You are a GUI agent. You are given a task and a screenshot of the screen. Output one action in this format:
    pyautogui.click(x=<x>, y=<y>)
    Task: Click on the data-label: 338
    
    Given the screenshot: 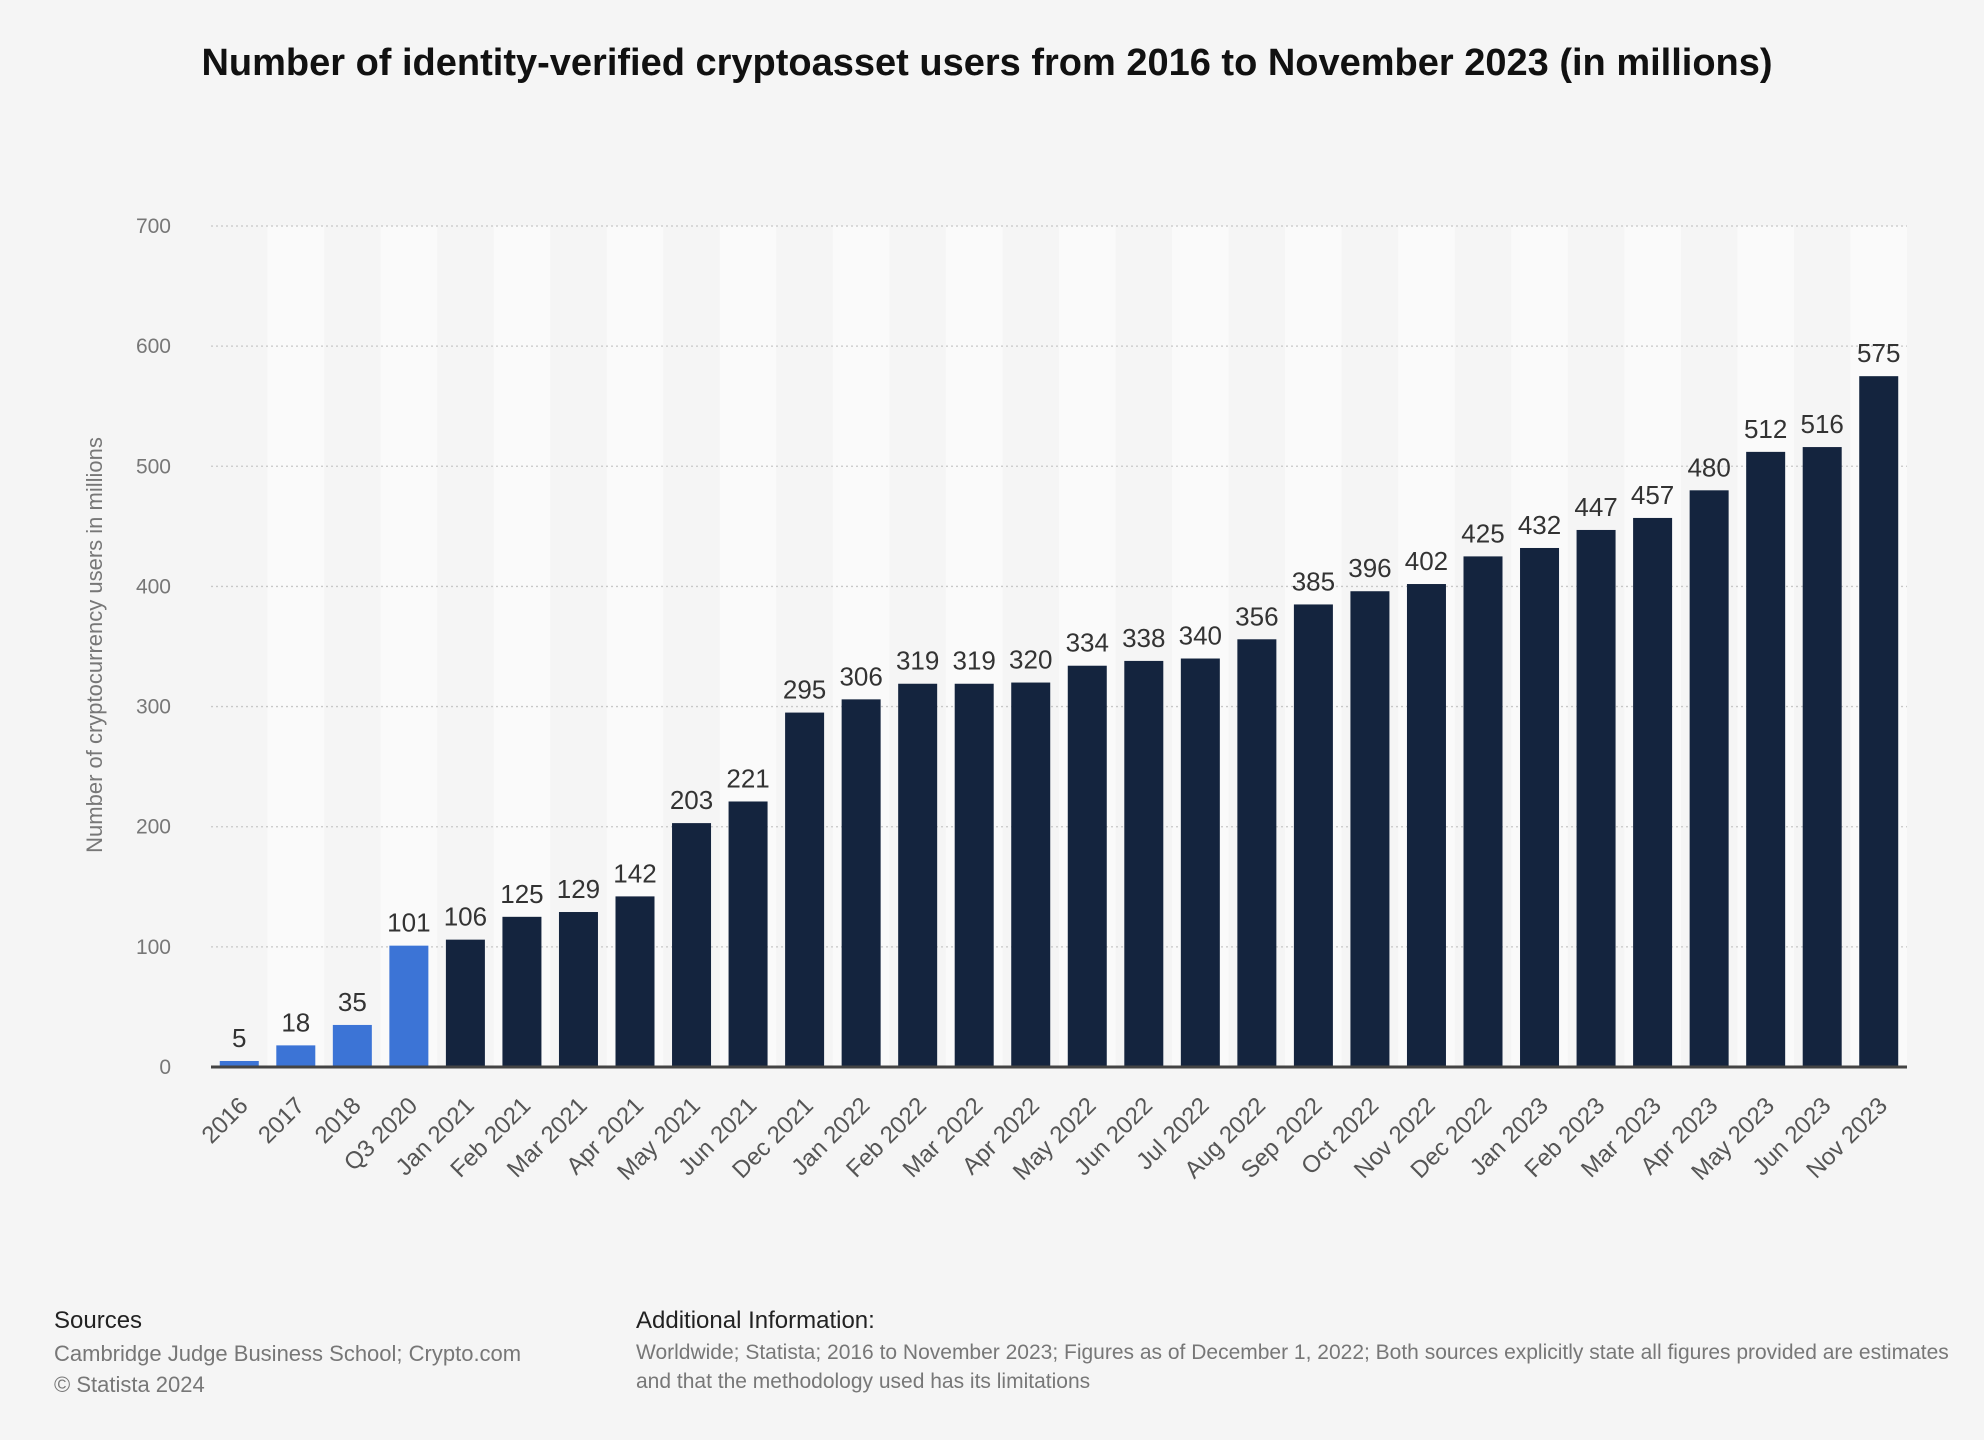 What is the action you would take?
    pyautogui.click(x=1143, y=638)
    